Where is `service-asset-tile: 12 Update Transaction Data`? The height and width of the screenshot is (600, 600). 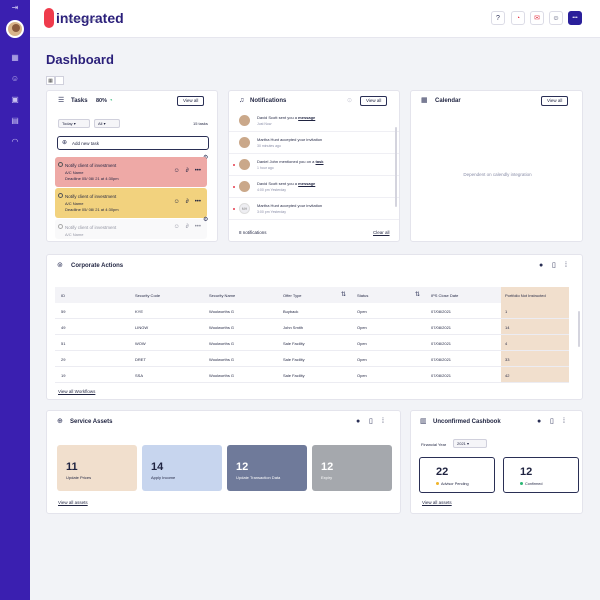
service-asset-tile: 12 Update Transaction Data is located at coordinates (267, 468).